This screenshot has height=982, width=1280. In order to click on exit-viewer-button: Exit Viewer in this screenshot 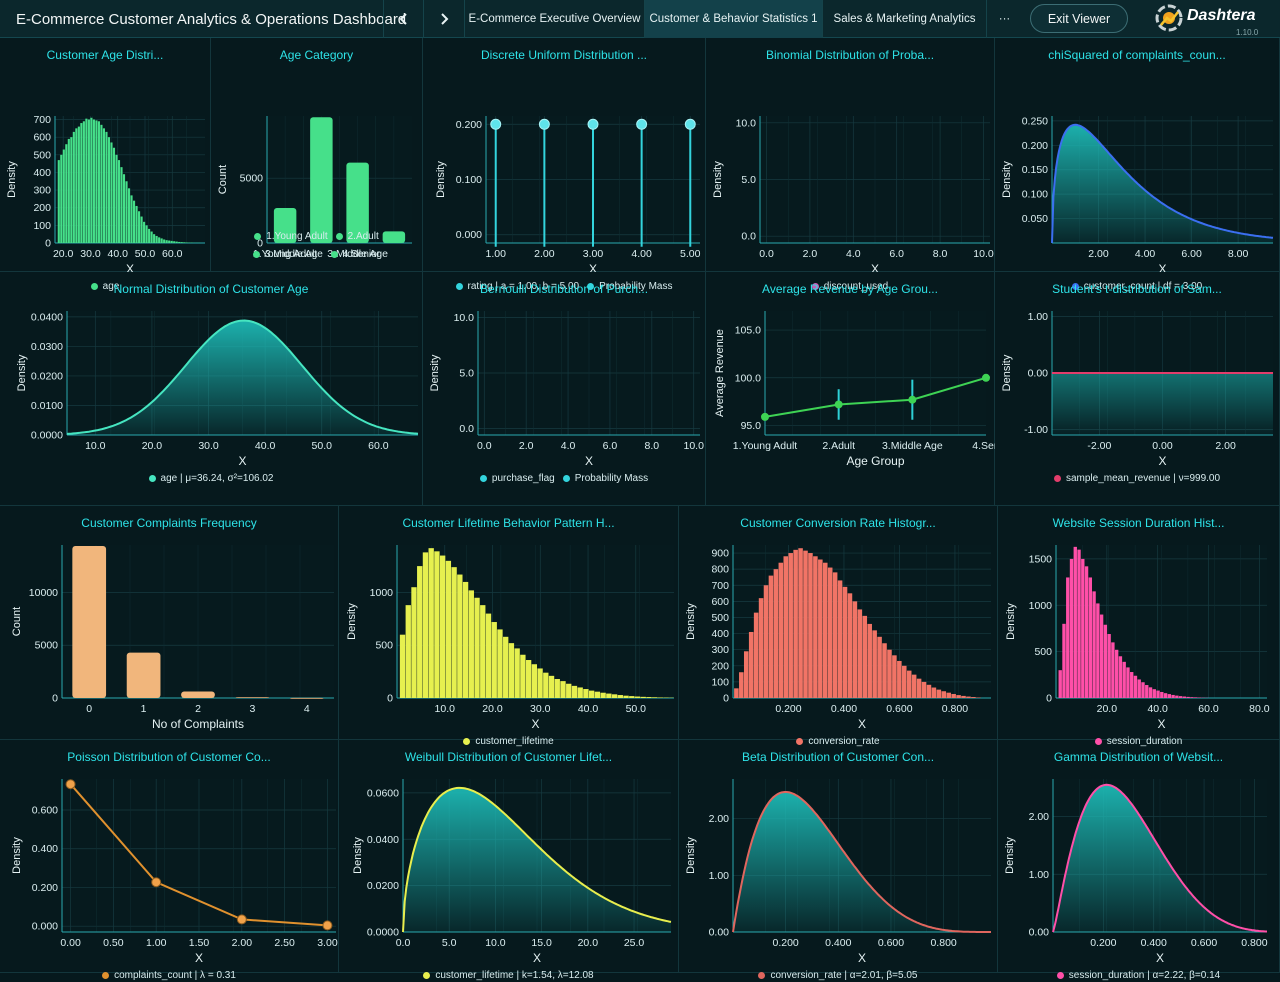, I will do `click(1079, 18)`.